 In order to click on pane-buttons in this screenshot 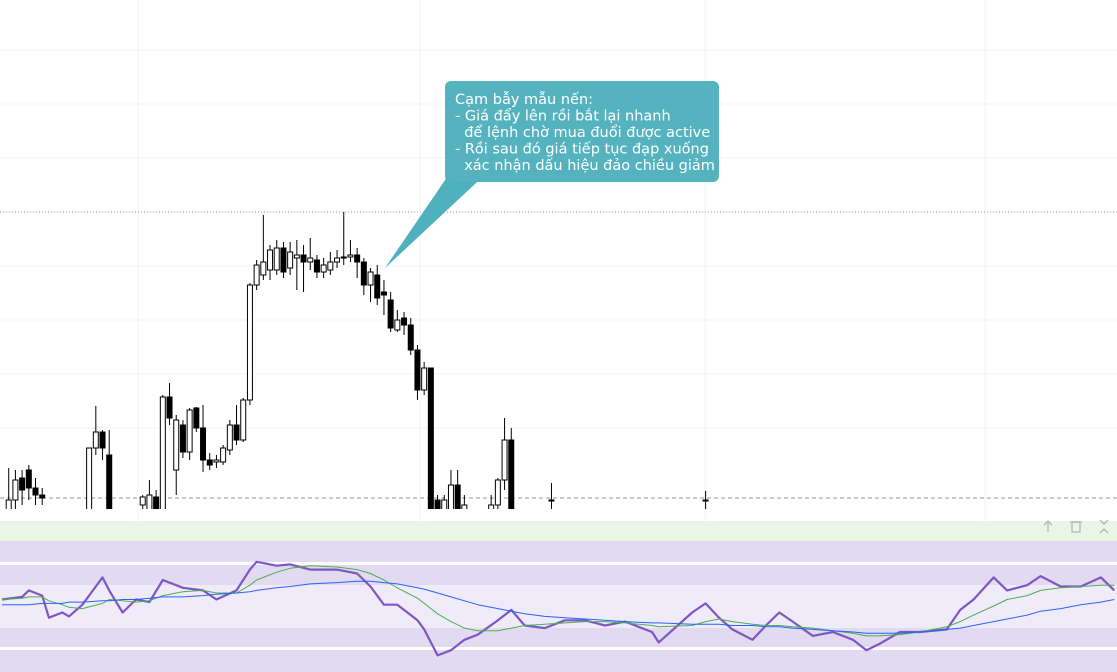, I will do `click(1076, 526)`.